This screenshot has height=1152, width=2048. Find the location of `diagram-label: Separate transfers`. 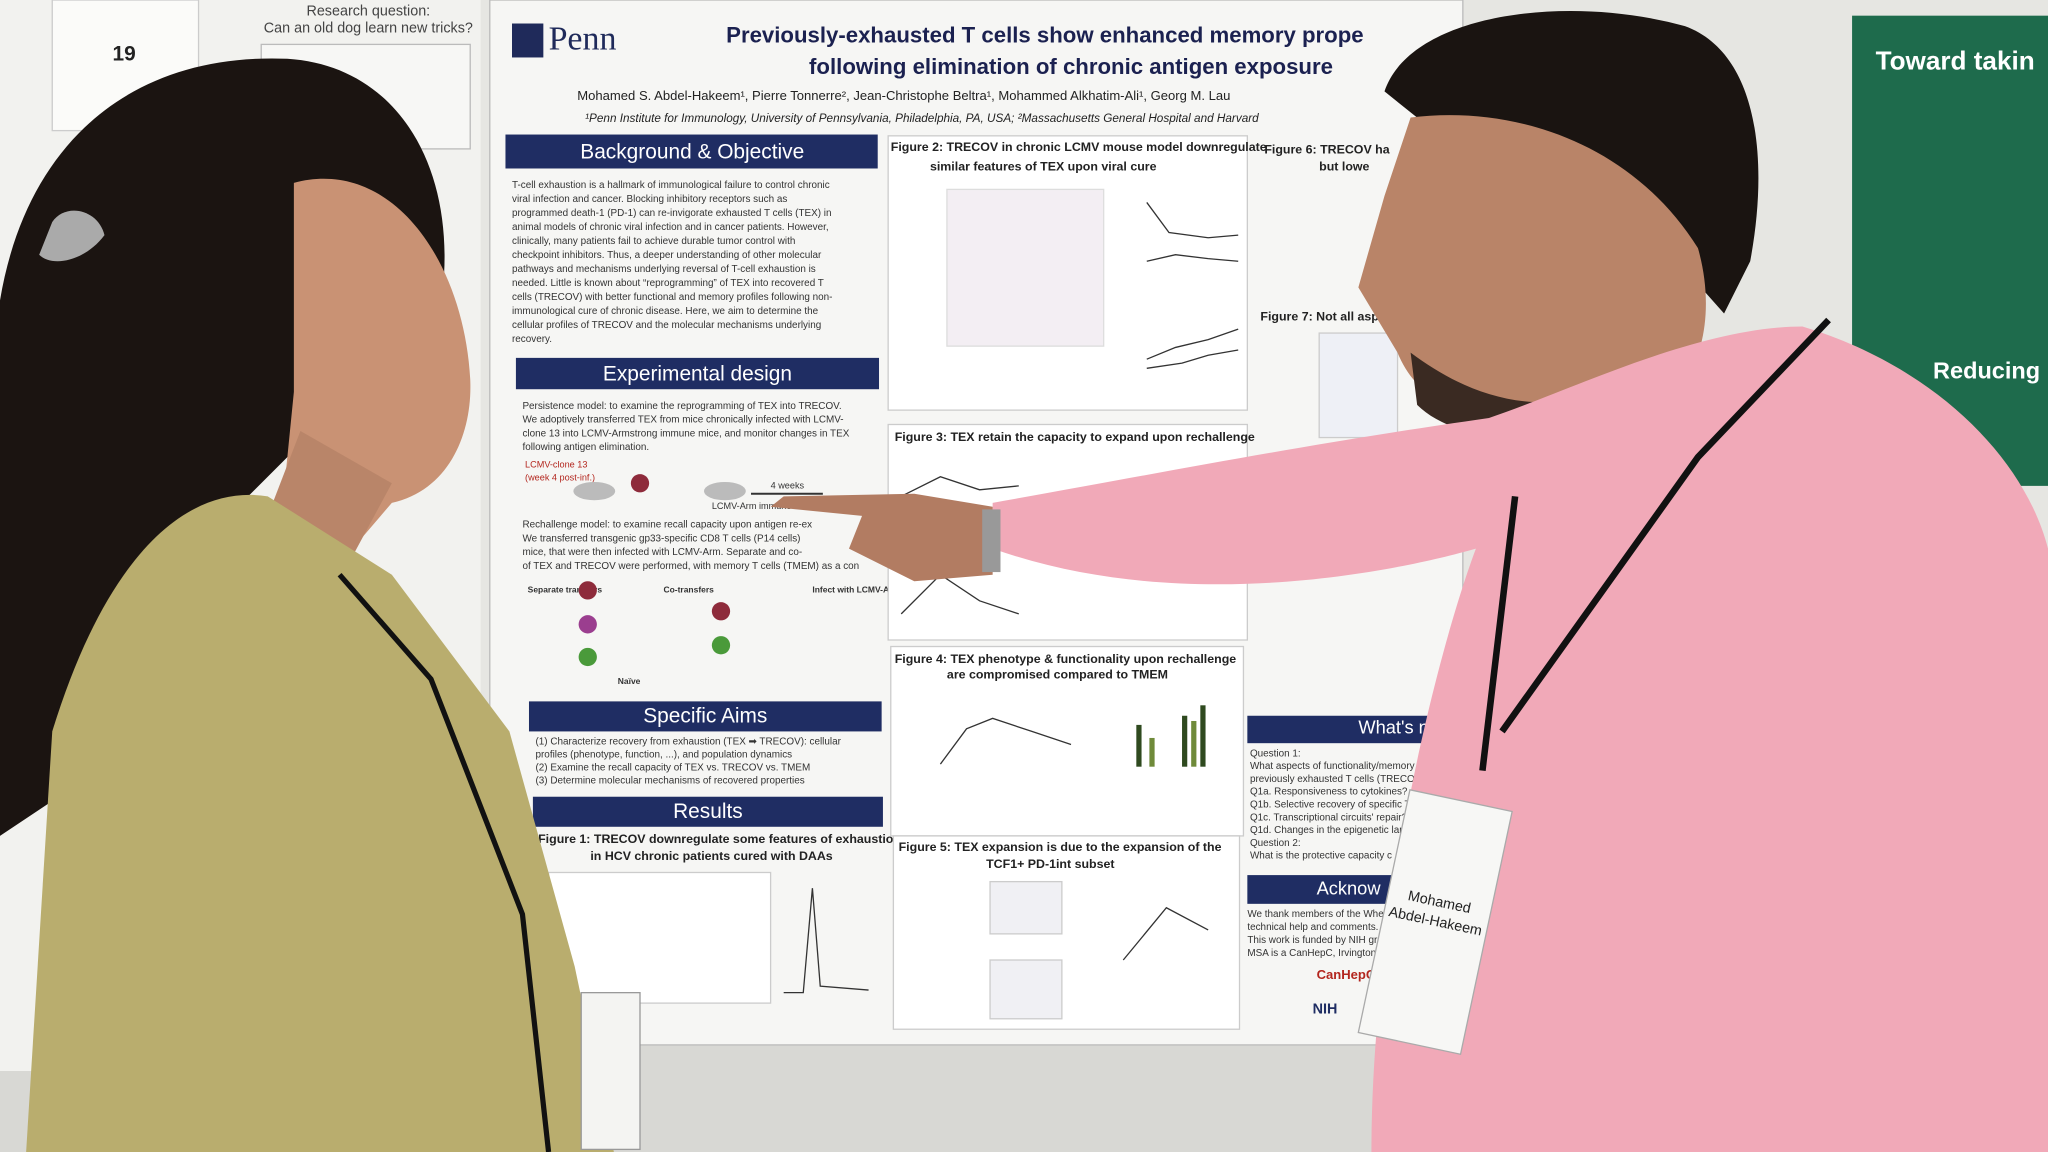

diagram-label: Separate transfers is located at coordinates (565, 590).